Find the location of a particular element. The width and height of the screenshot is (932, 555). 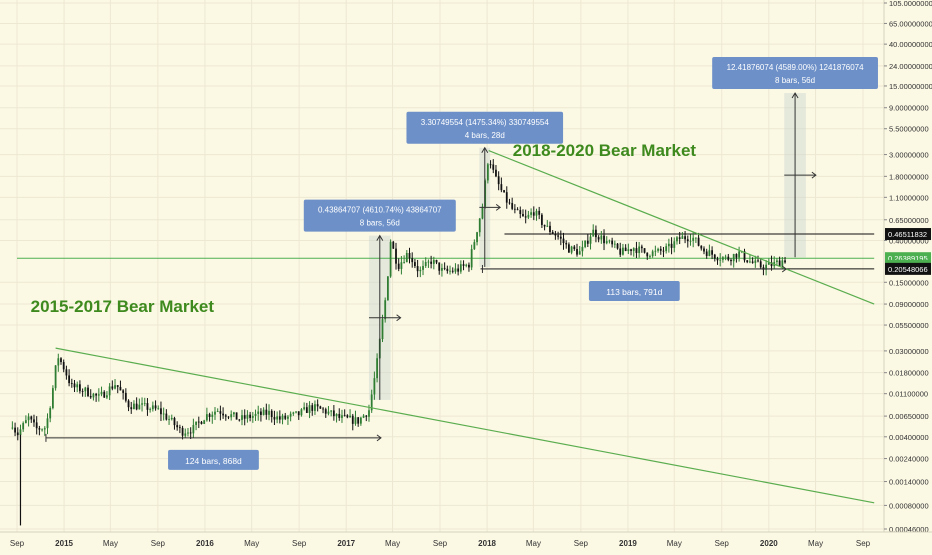

y-tick-label: 9.00000000 is located at coordinates (909, 108).